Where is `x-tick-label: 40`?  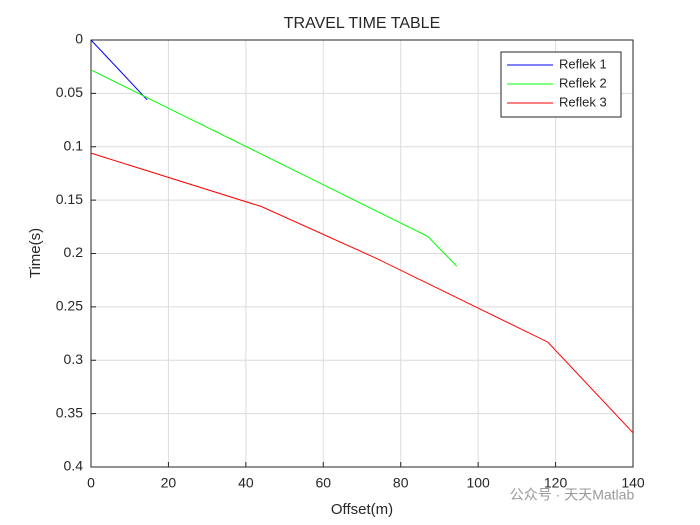
x-tick-label: 40 is located at coordinates (246, 483).